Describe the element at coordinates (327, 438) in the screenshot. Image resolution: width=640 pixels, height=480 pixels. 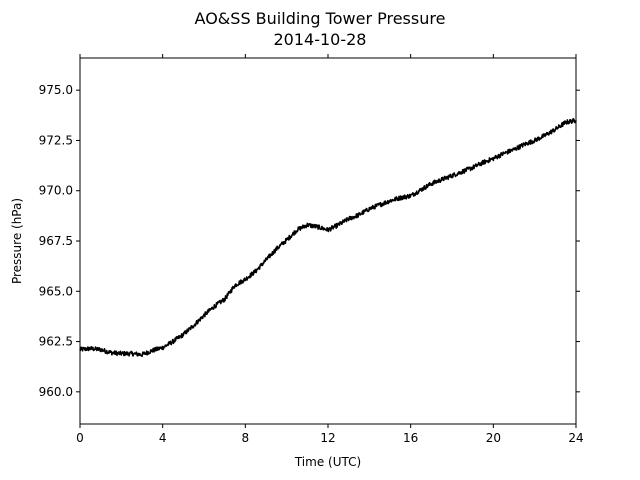
I see `x-tick-label: 12` at that location.